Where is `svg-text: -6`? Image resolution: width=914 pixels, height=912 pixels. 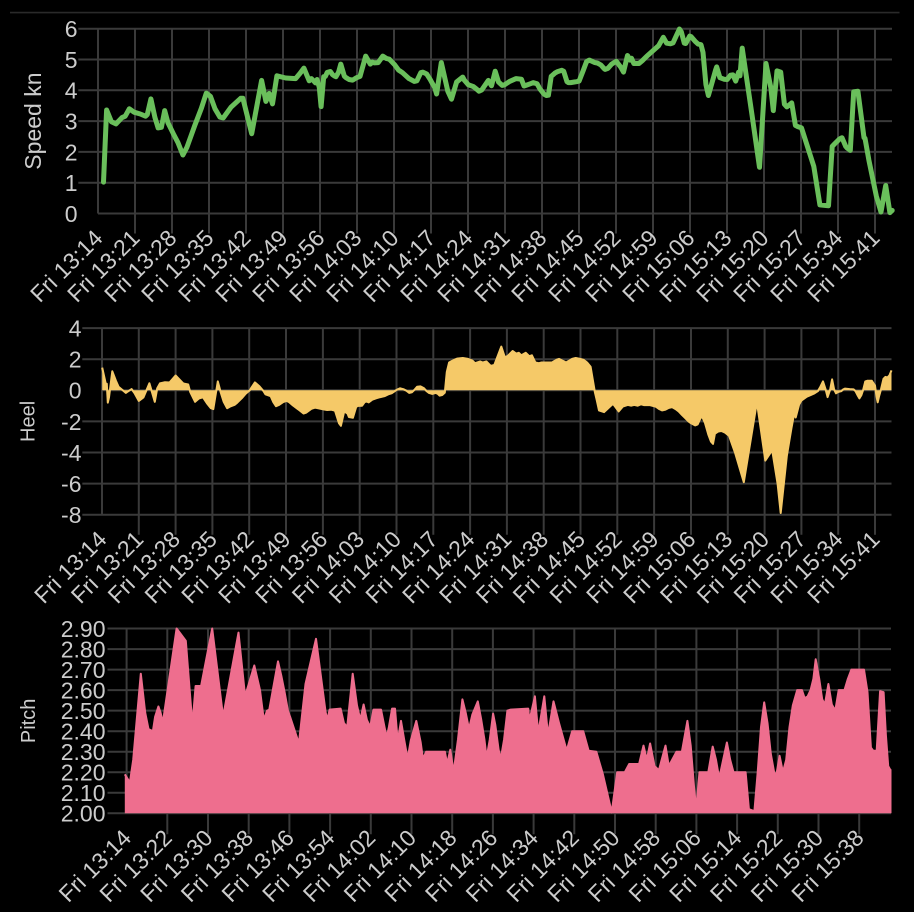
svg-text: -6 is located at coordinates (71, 484).